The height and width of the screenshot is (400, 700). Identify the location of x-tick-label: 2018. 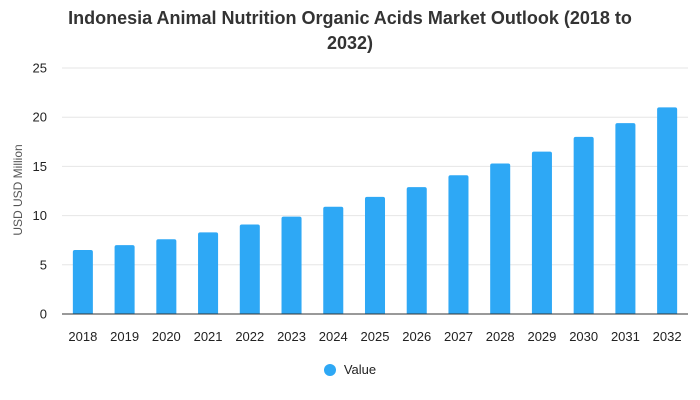
(82, 336).